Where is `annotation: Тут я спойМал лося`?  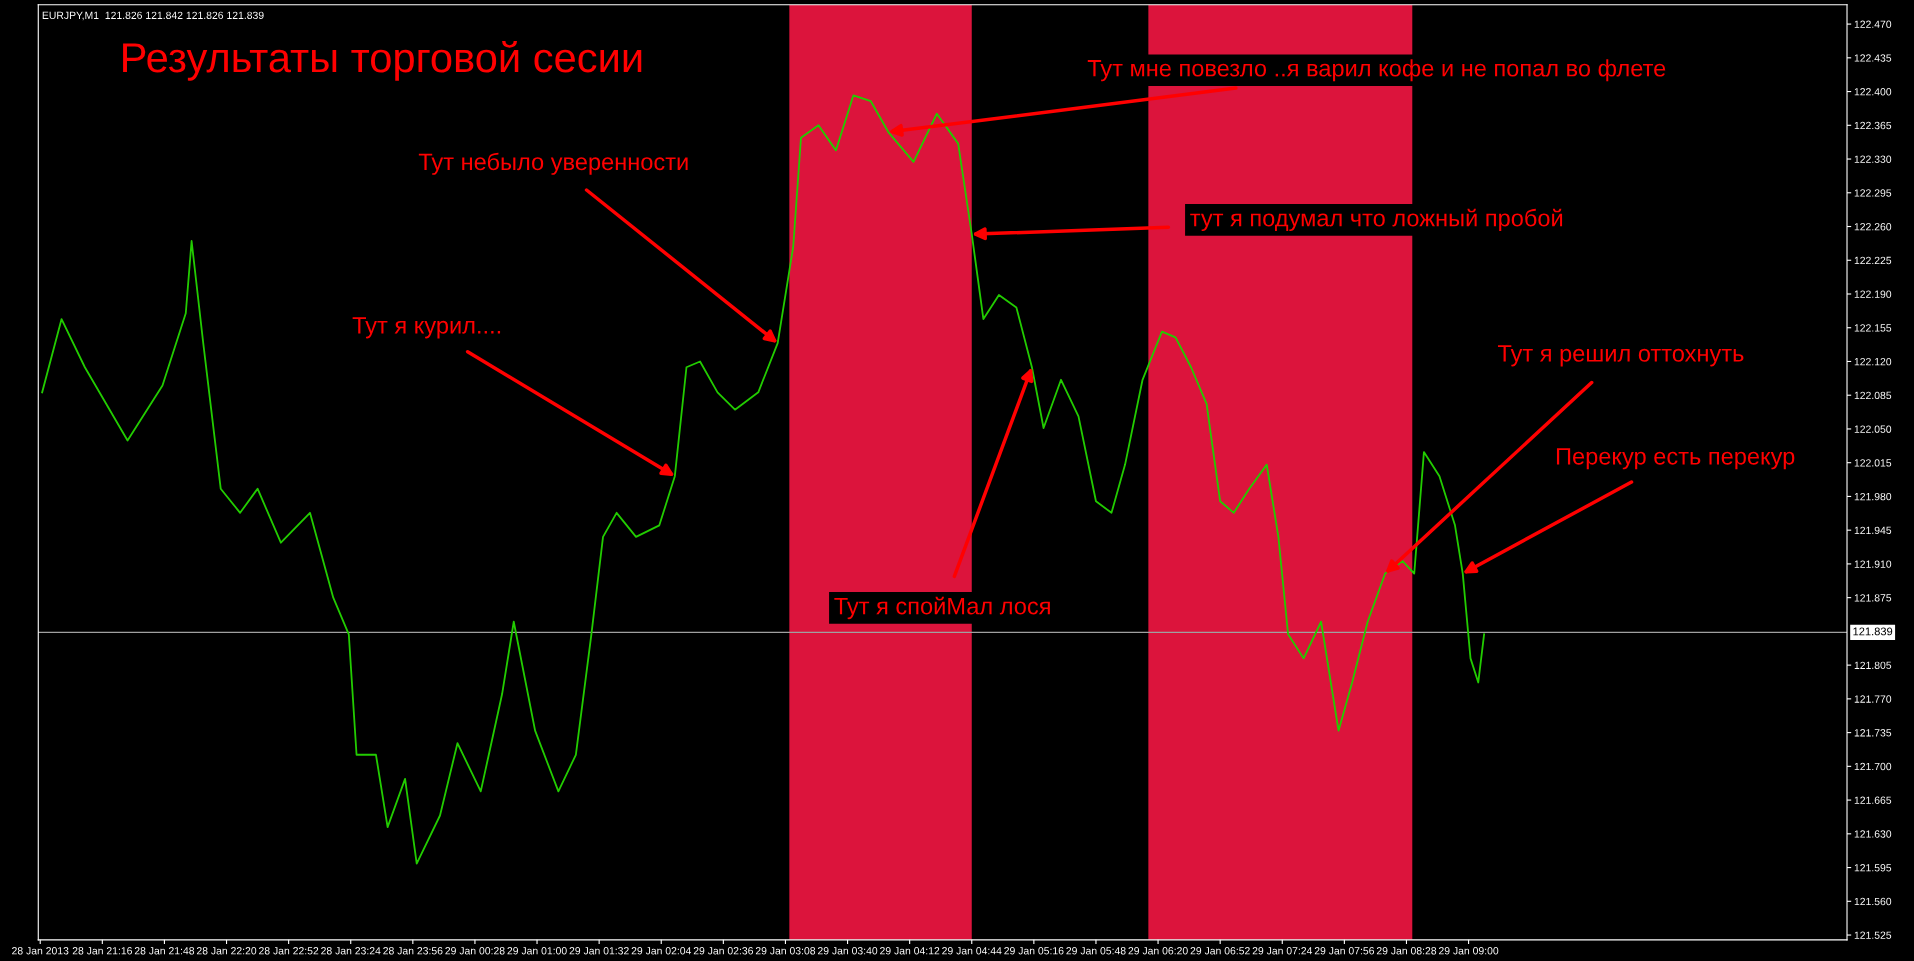
annotation: Тут я спойМал лося is located at coordinates (942, 608).